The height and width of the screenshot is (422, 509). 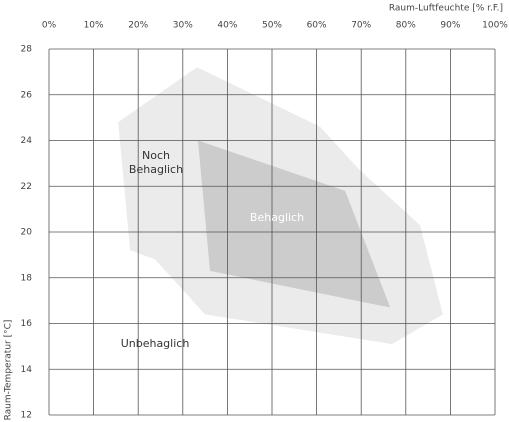 I want to click on x-tick-label: 10%, so click(x=94, y=26).